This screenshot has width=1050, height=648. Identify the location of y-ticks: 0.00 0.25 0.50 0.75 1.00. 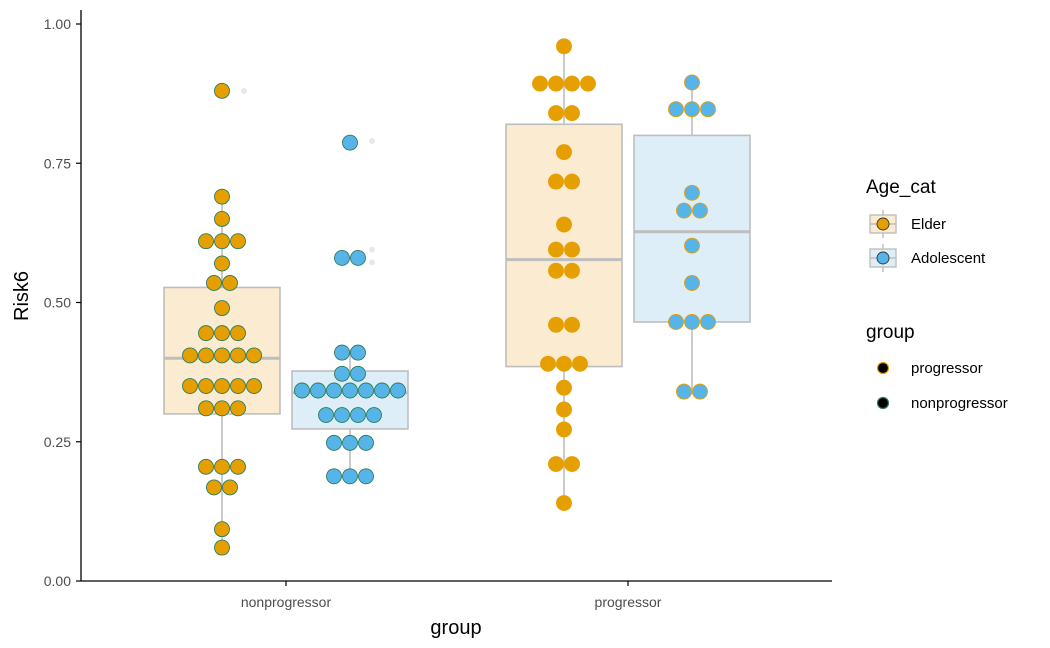
(62, 302).